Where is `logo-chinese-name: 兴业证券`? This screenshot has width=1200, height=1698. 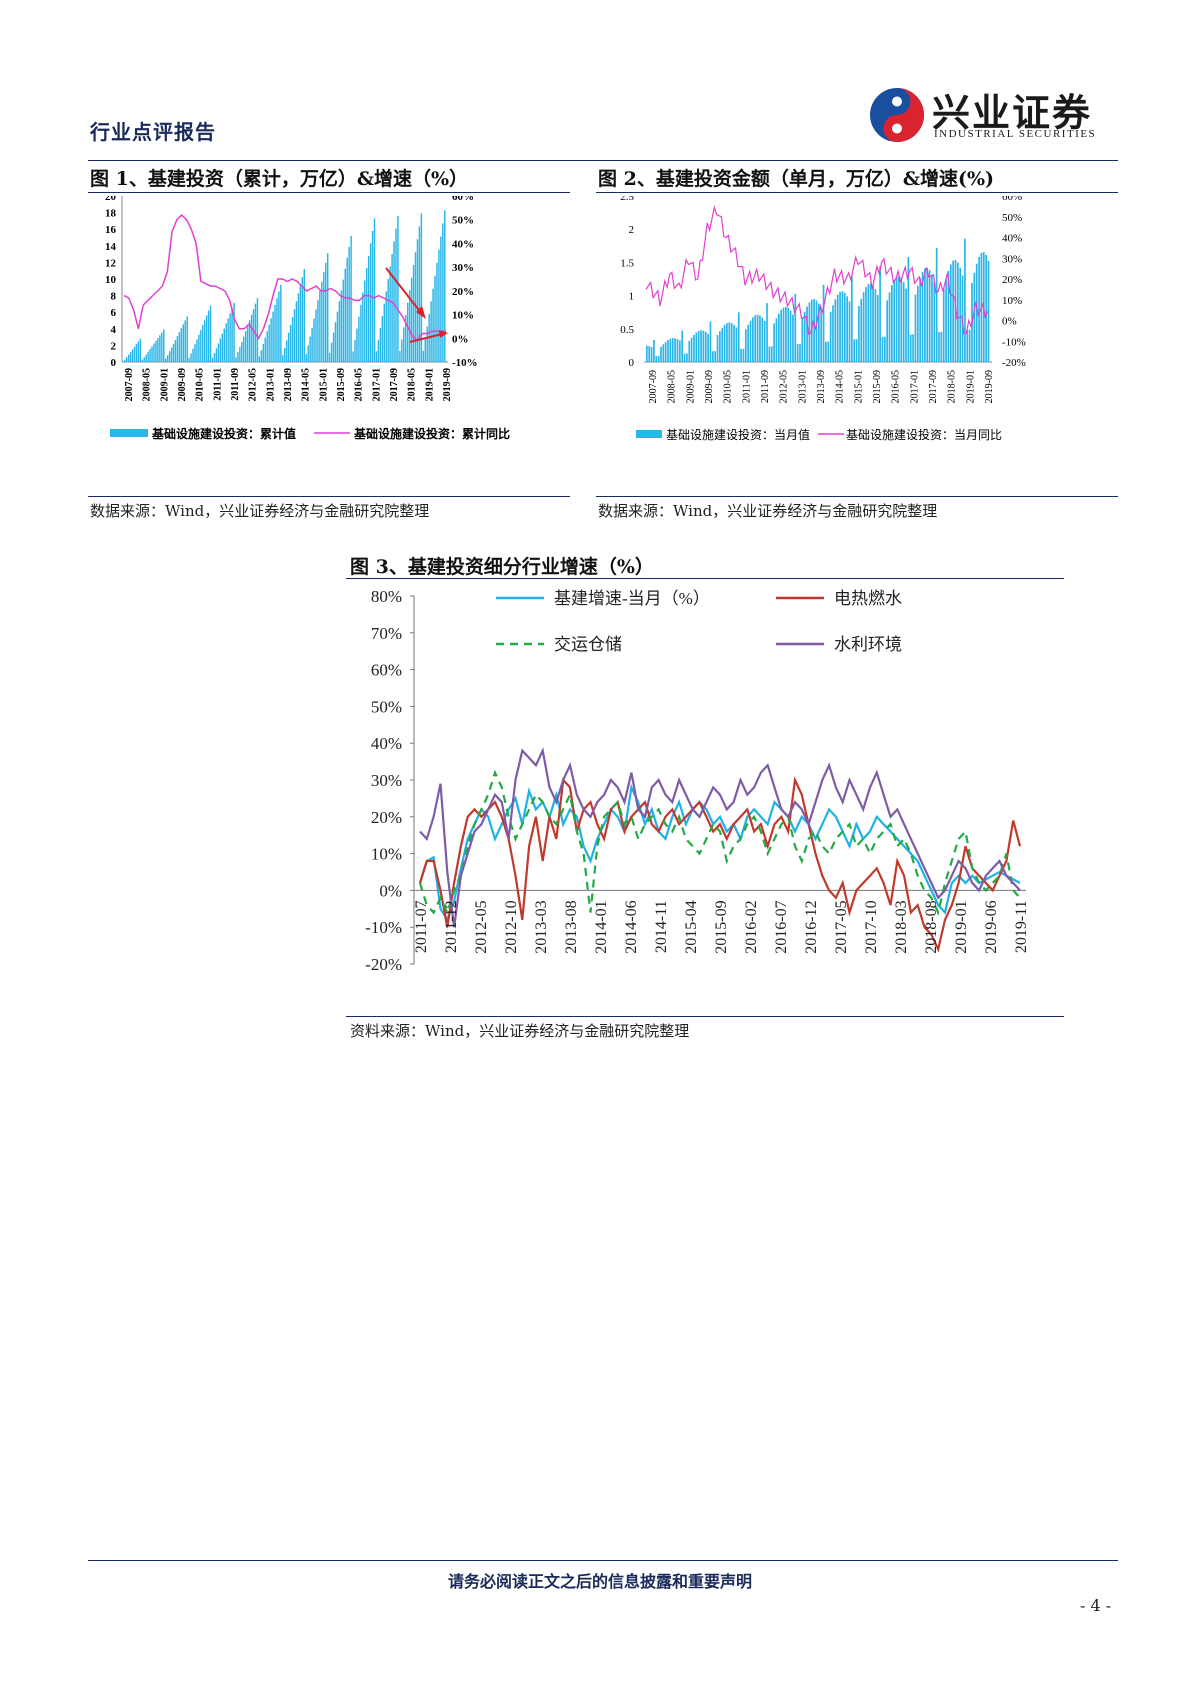 logo-chinese-name: 兴业证券 is located at coordinates (1012, 113).